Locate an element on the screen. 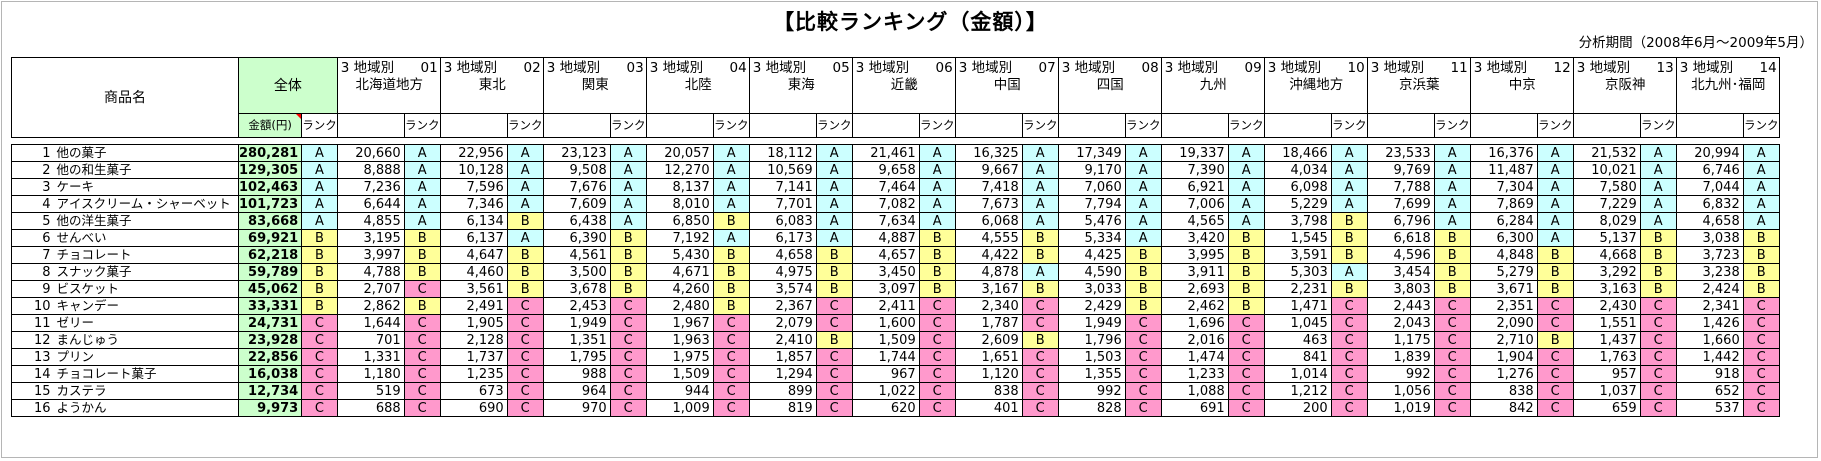 Image resolution: width=1821 pixels, height=461 pixels. region-amount: 4,671 is located at coordinates (679, 272).